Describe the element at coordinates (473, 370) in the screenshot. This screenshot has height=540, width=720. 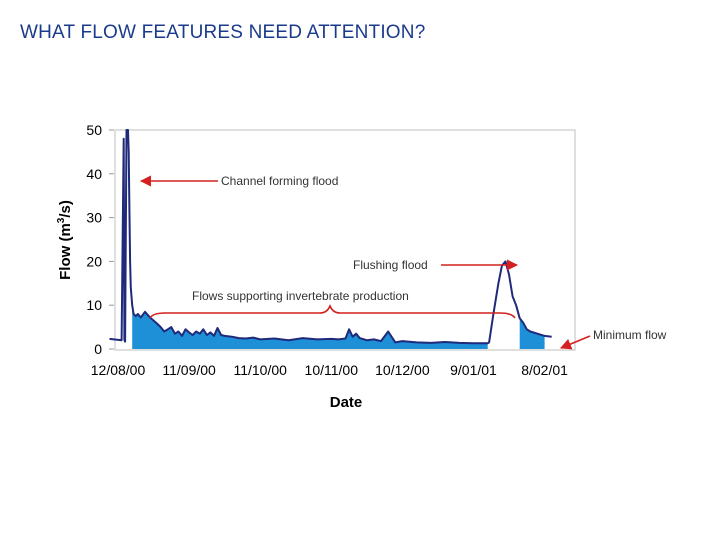
I see `x-tick-label: 9/01/01` at that location.